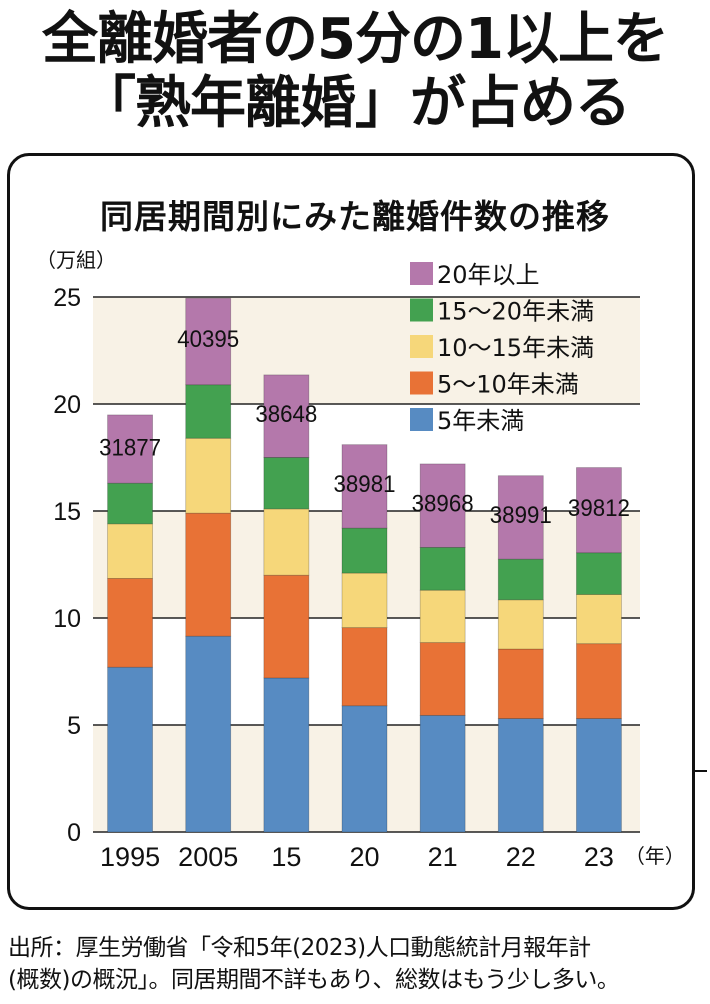 The width and height of the screenshot is (710, 1004). Describe the element at coordinates (67, 405) in the screenshot. I see `y-tick-label: 20` at that location.